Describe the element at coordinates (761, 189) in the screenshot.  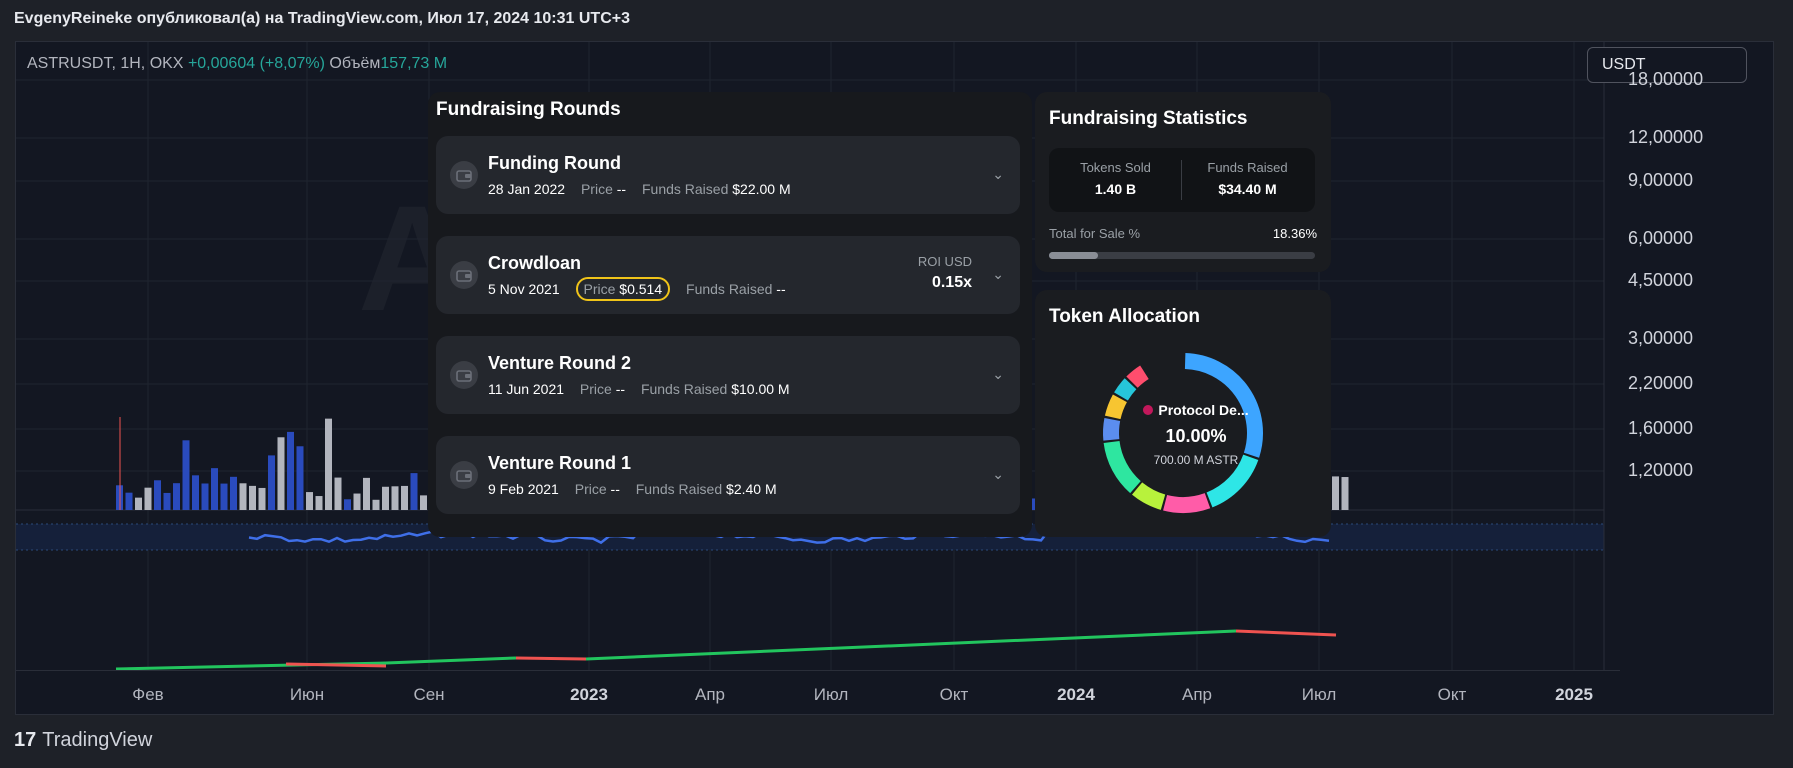
I see `round-funds: $22.00 M` at that location.